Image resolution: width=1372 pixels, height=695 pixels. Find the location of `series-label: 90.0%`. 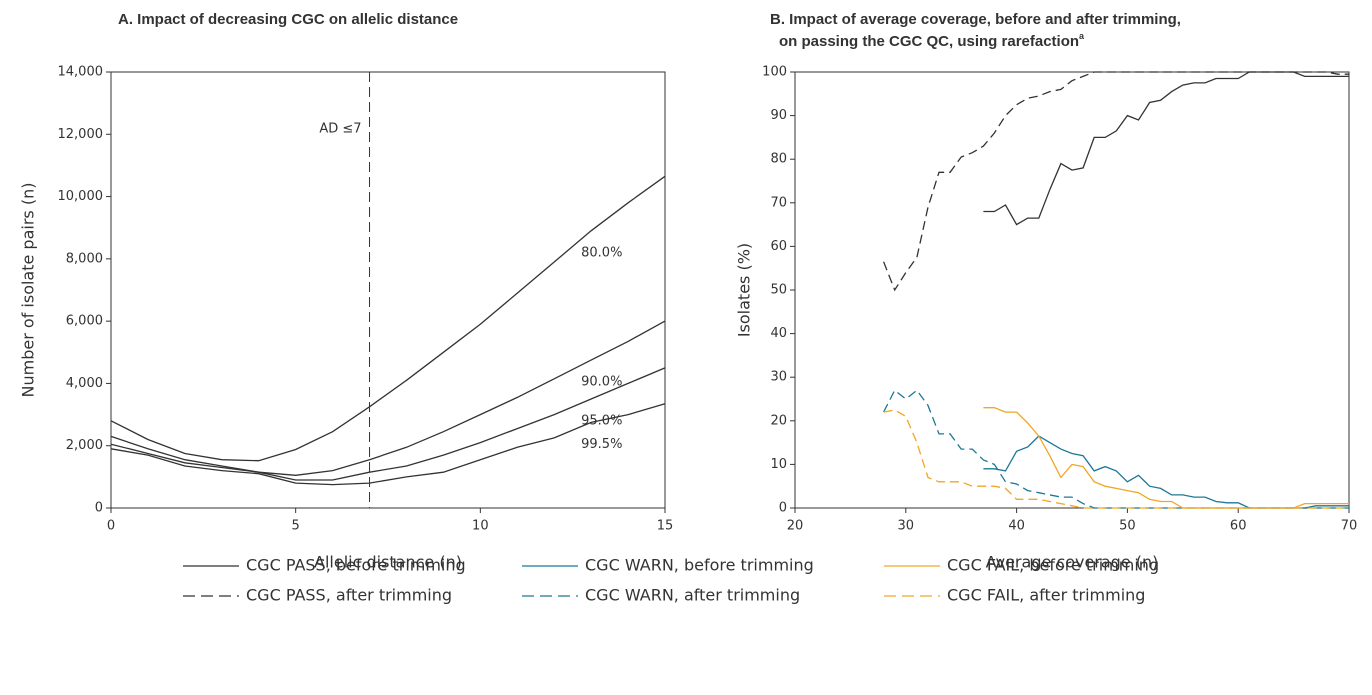

series-label: 90.0% is located at coordinates (601, 382).